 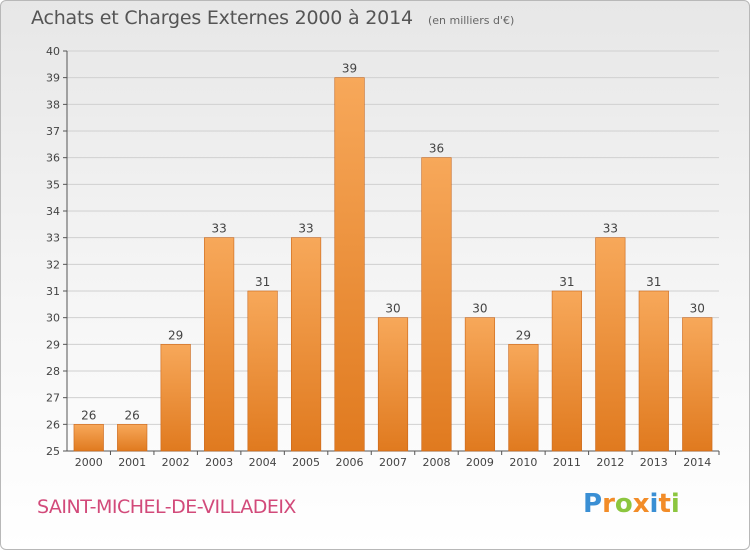 I want to click on y-tick-label: 34, so click(x=53, y=211).